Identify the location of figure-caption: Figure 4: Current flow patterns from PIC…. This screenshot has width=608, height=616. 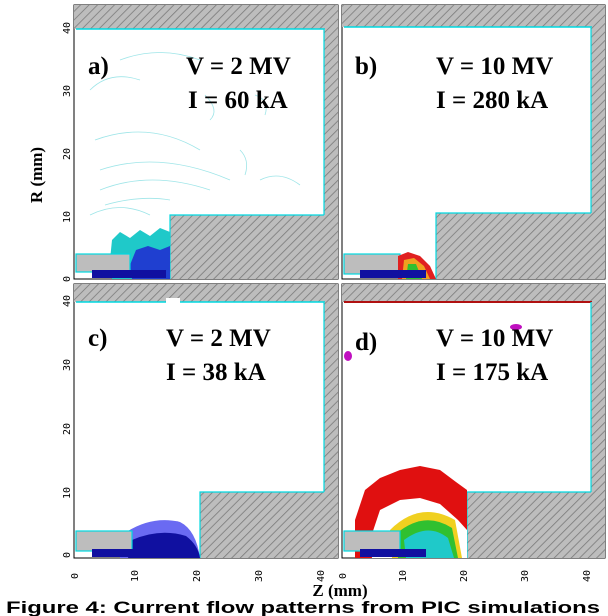
(303, 607).